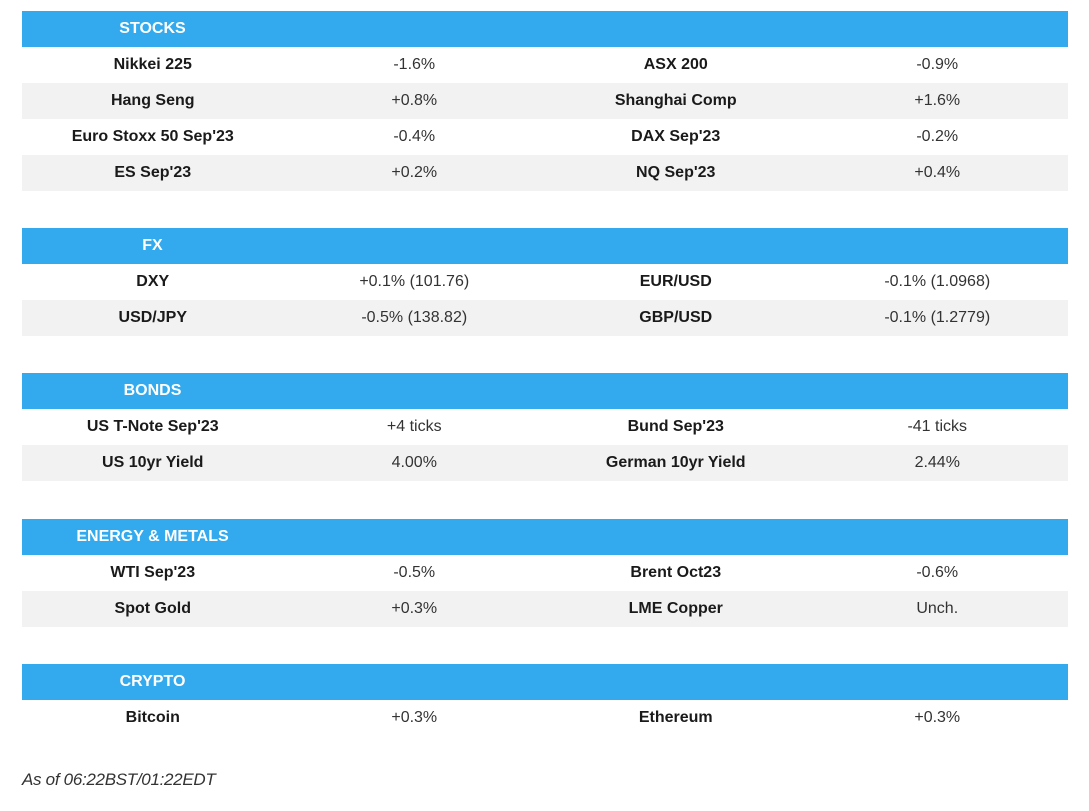 This screenshot has height=811, width=1089. I want to click on instrument-name: US 10yr Yield, so click(153, 462).